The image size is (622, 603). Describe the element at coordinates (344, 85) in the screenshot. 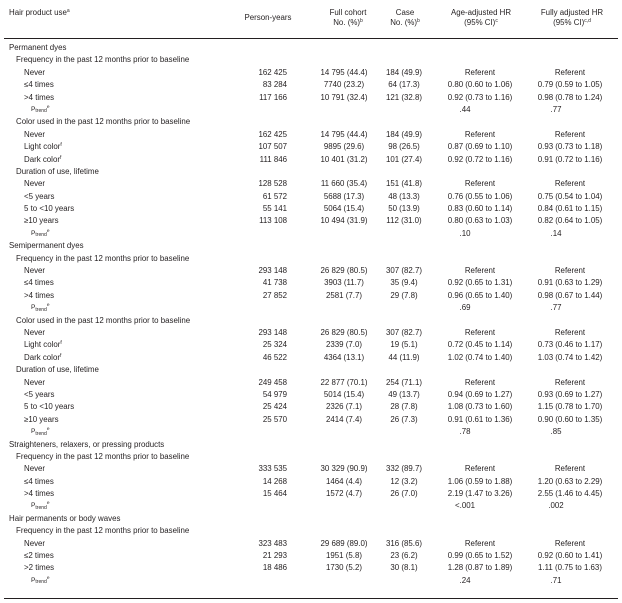

I see `cell-full-cohort: 7740 (23.2)` at that location.